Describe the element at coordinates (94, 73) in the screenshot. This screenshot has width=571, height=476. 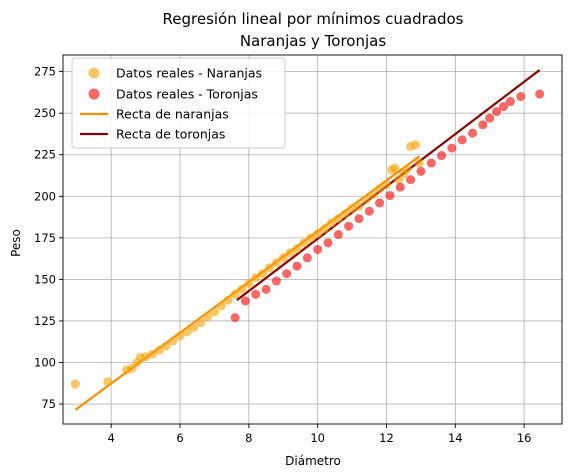
I see `legend-marker-naranjas` at that location.